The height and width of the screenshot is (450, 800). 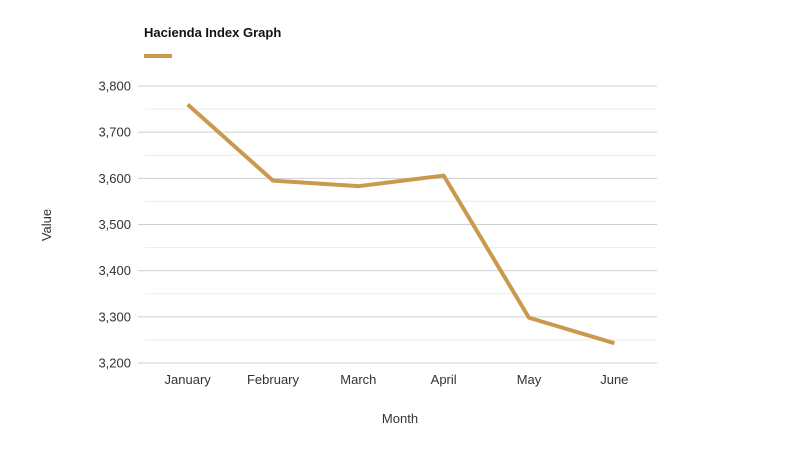 What do you see at coordinates (188, 104) in the screenshot?
I see `data-point-january` at bounding box center [188, 104].